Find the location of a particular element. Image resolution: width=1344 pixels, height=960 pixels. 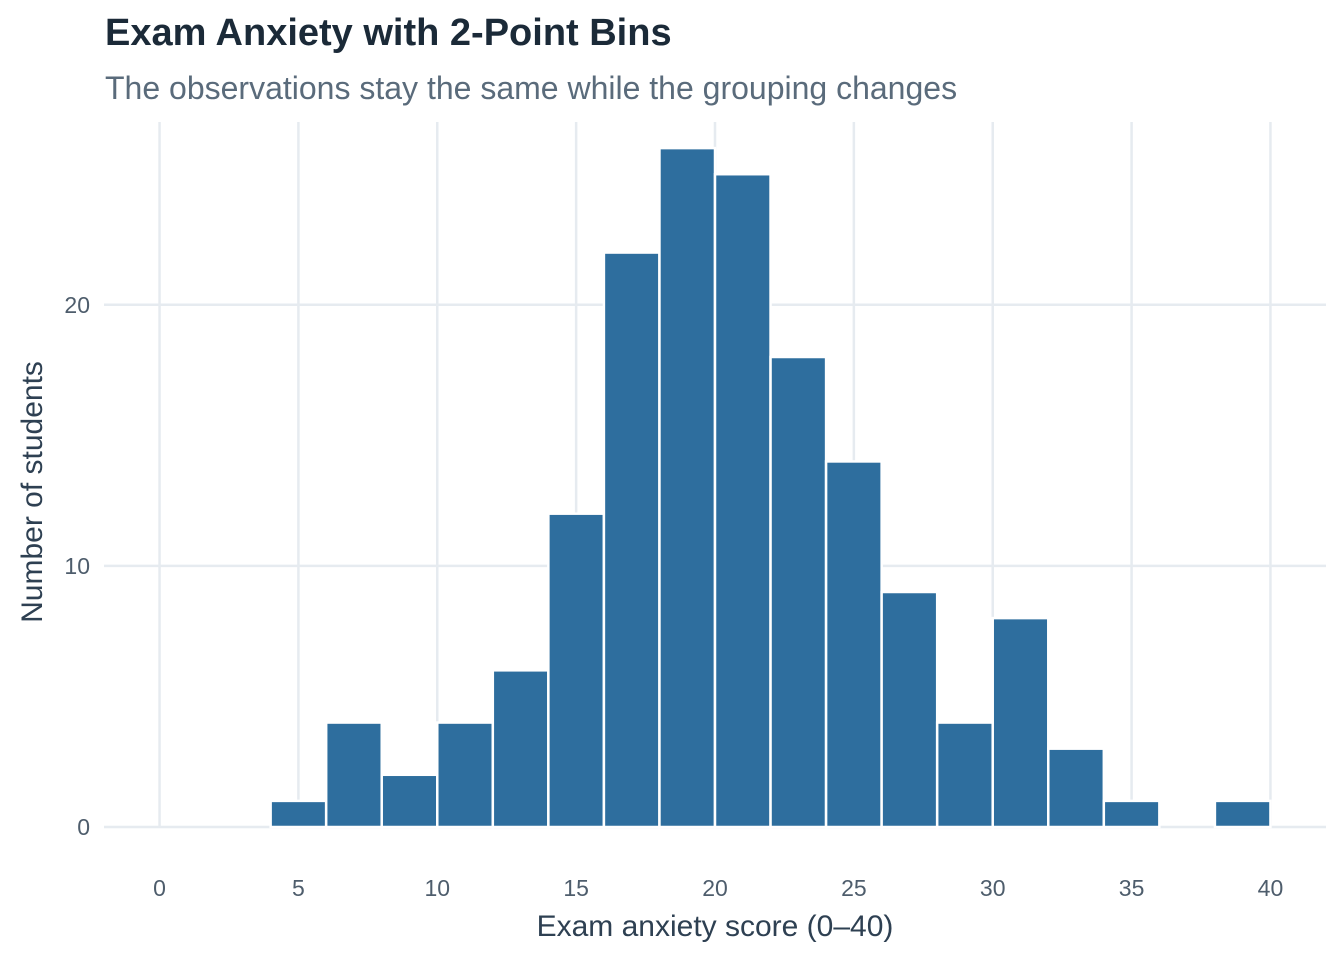

x-tick-label: 25 is located at coordinates (854, 888).